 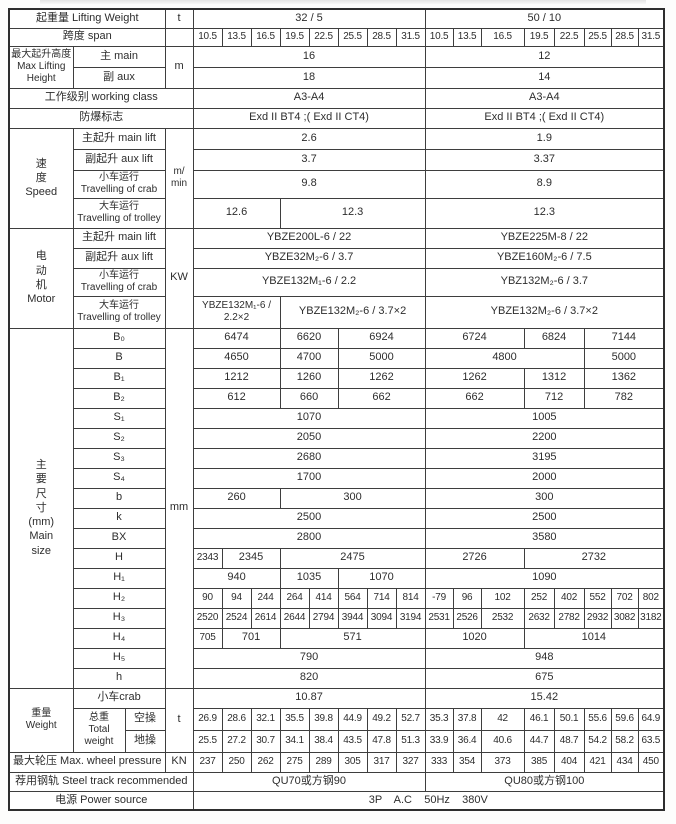 I want to click on value-cell: 1262, so click(x=381, y=378).